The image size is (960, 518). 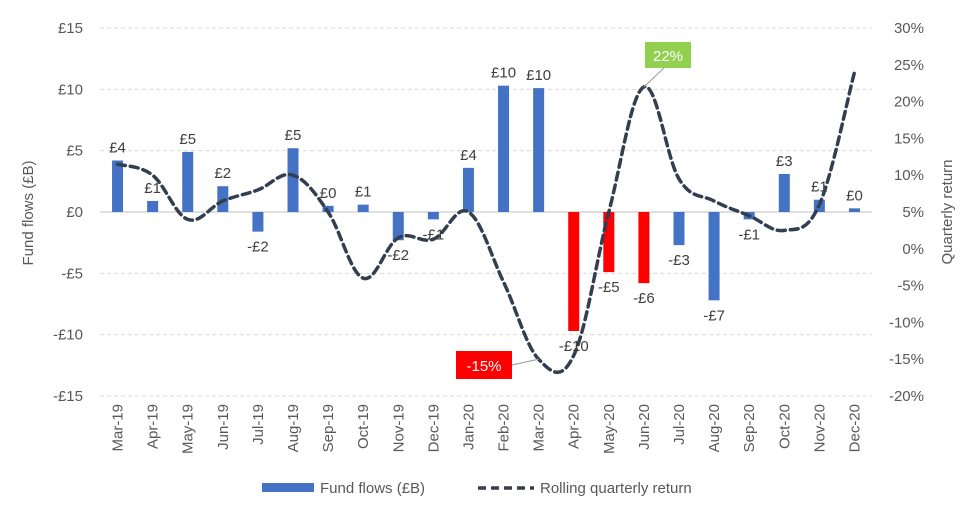 I want to click on x-tick-label: Nov-20, so click(x=819, y=428).